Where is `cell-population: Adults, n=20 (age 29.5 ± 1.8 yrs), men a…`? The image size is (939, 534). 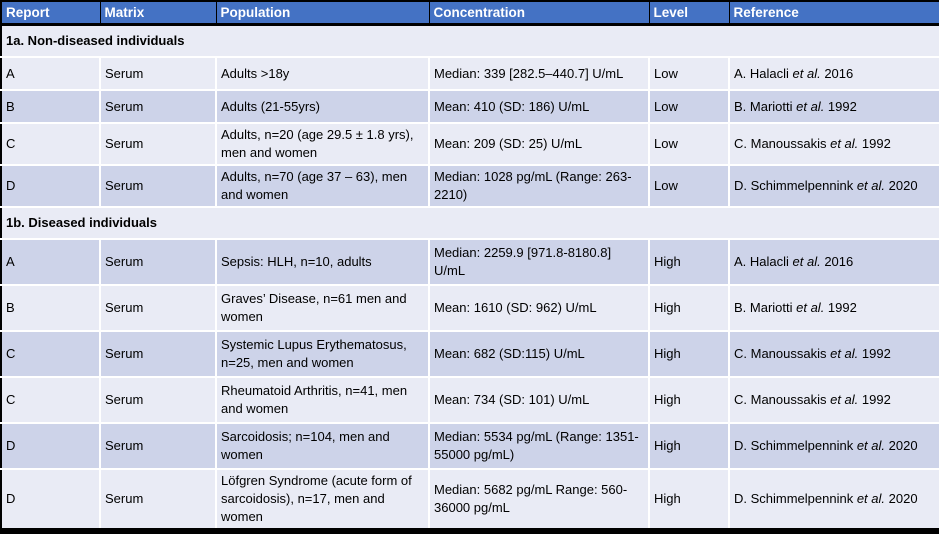 cell-population: Adults, n=20 (age 29.5 ± 1.8 yrs), men a… is located at coordinates (323, 143).